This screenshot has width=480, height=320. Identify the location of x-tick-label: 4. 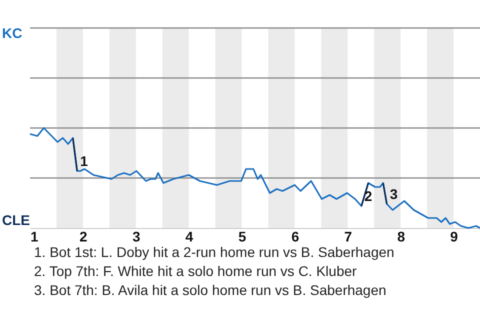
(189, 236).